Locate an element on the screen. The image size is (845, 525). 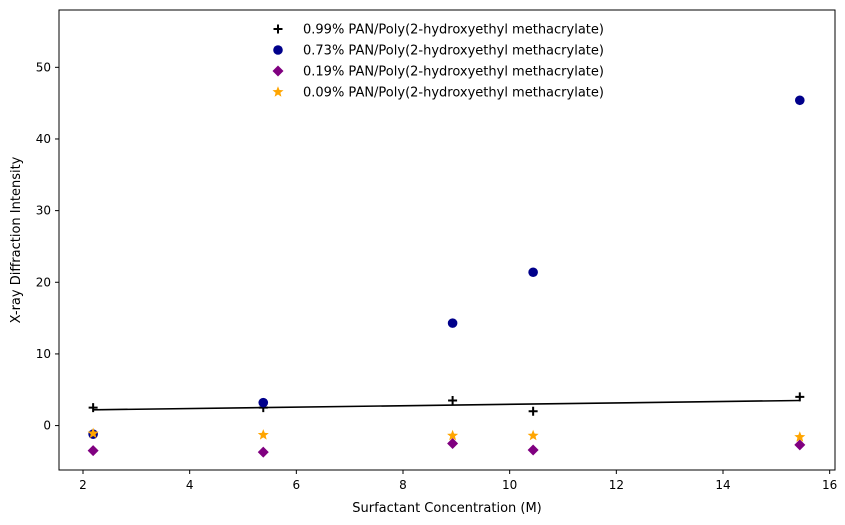
x-axis-label: Surfactant Concentration (M) is located at coordinates (447, 508).